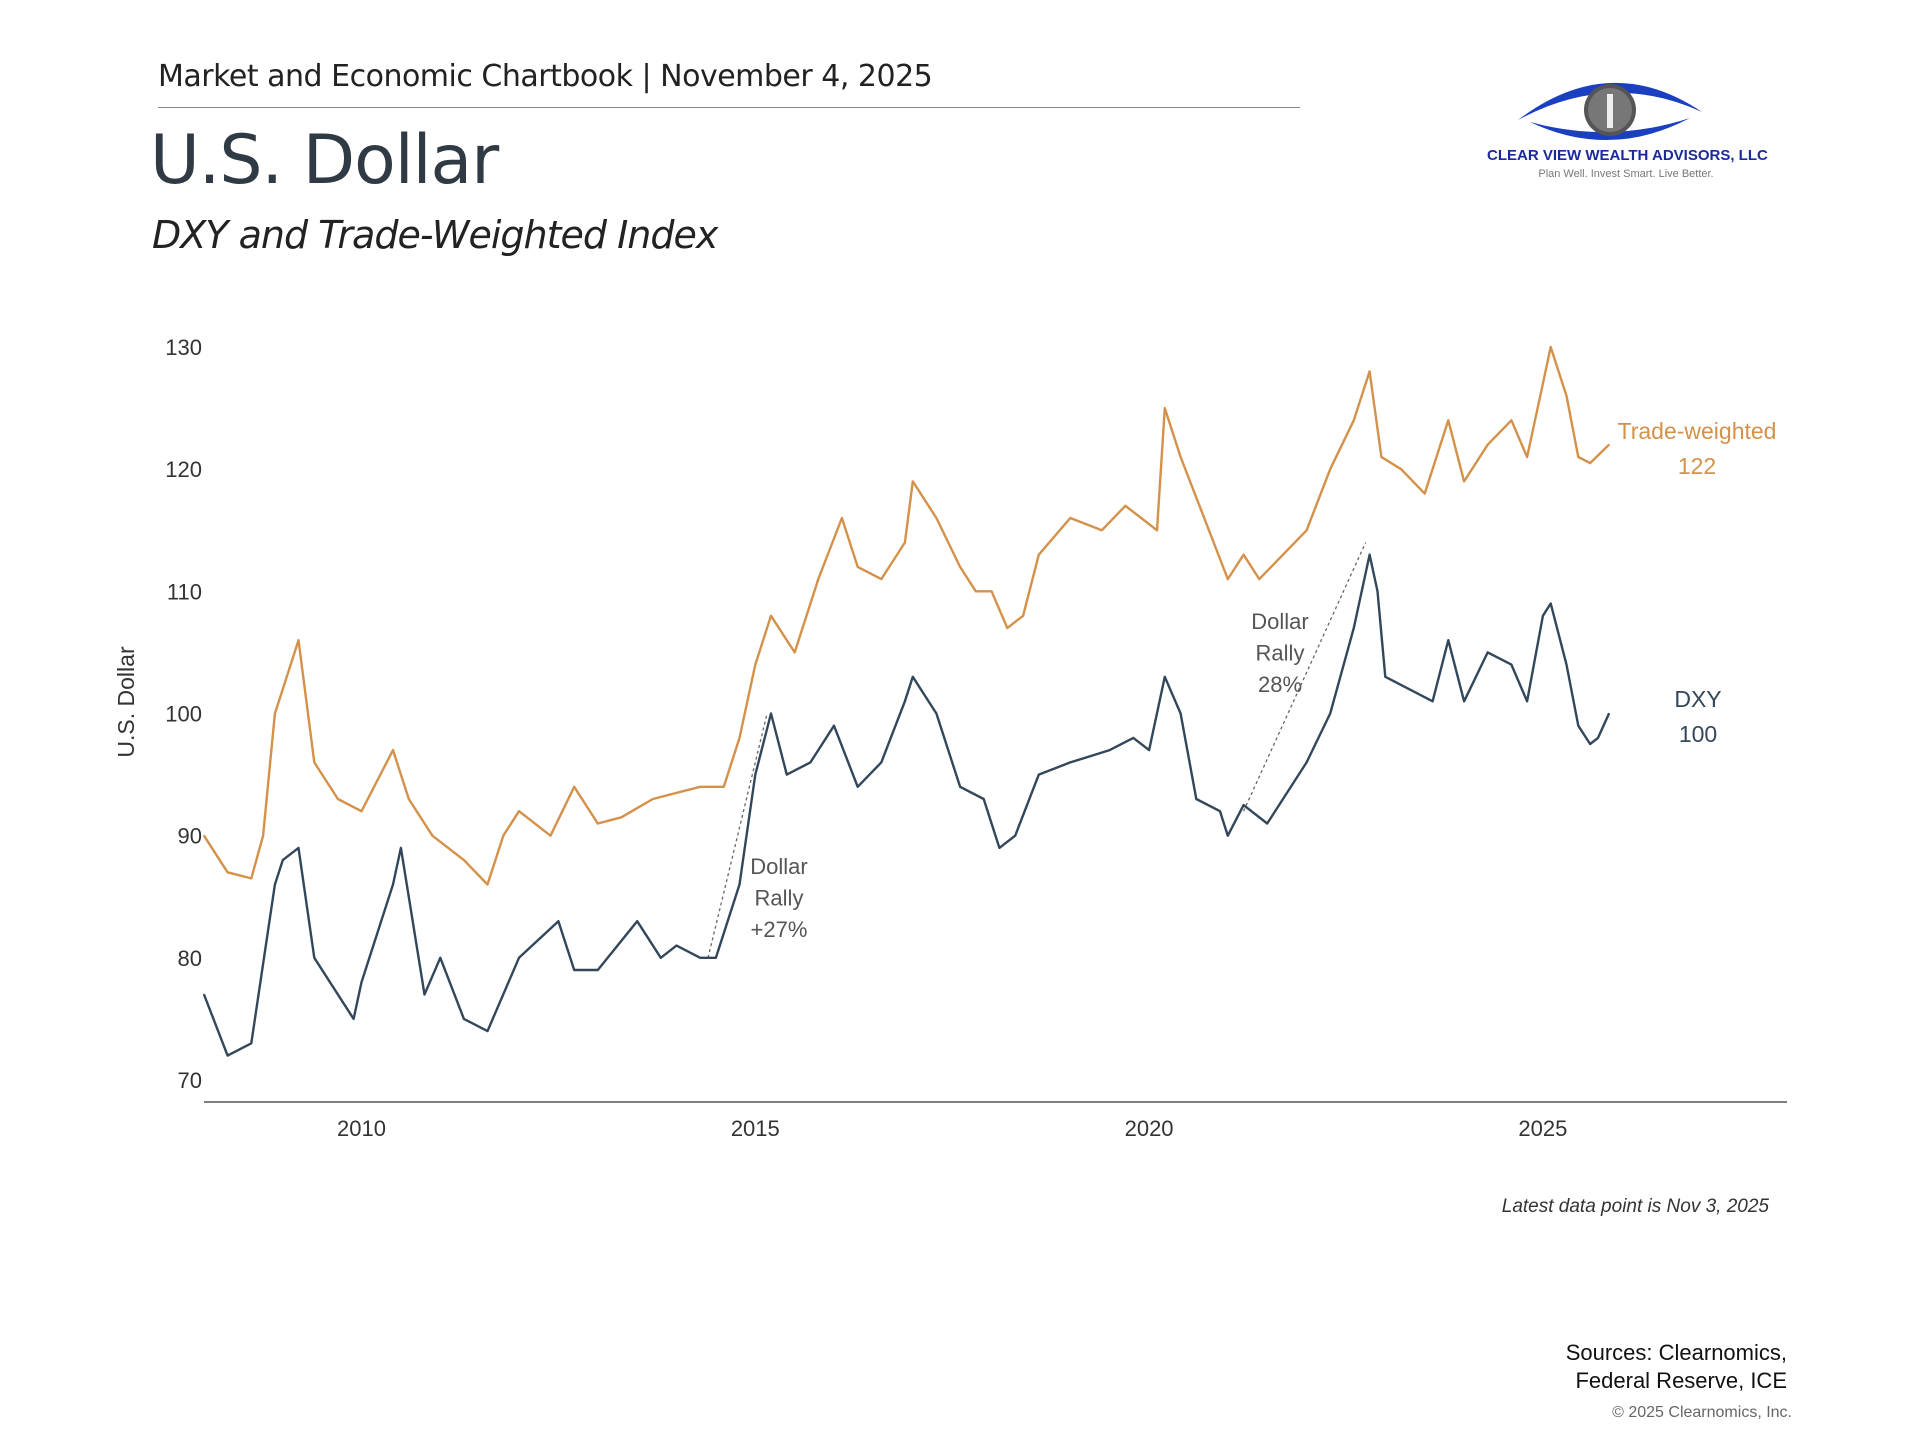 The height and width of the screenshot is (1440, 1920). What do you see at coordinates (729, 107) in the screenshot?
I see `header-divider` at bounding box center [729, 107].